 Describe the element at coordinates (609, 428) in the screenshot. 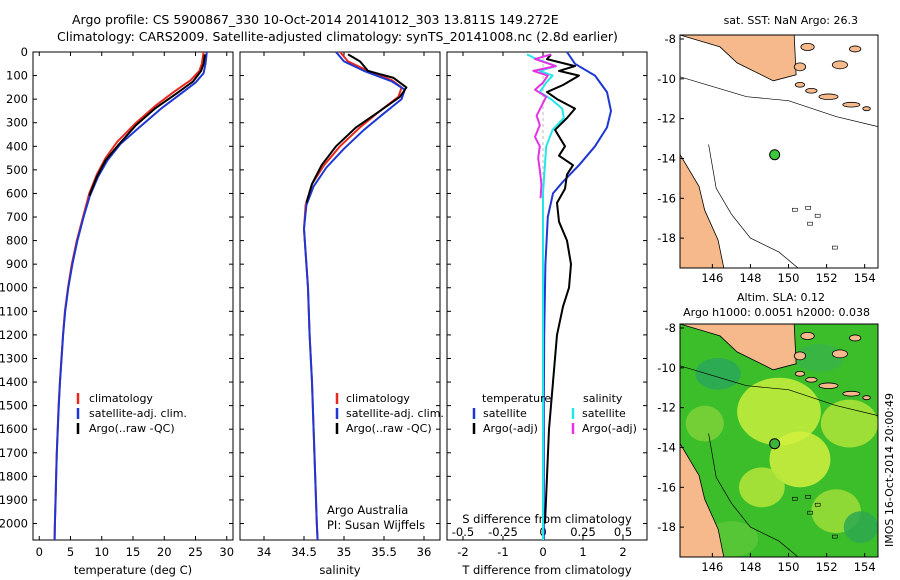

I see `legend-sal-argo-label: Argo(-adj)` at that location.